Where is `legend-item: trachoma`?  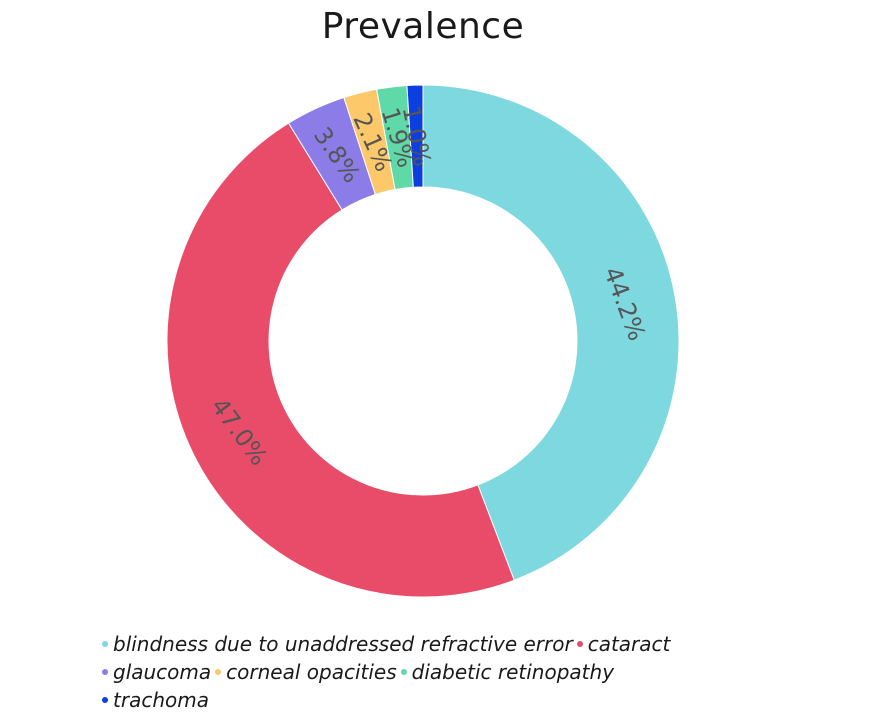 legend-item: trachoma is located at coordinates (155, 700).